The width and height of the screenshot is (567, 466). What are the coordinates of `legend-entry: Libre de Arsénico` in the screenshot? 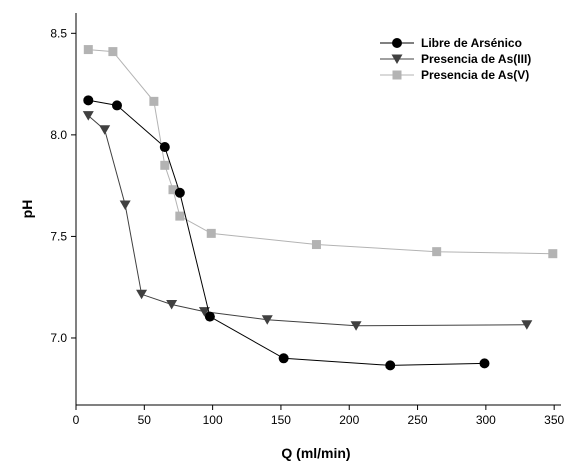 It's located at (451, 43).